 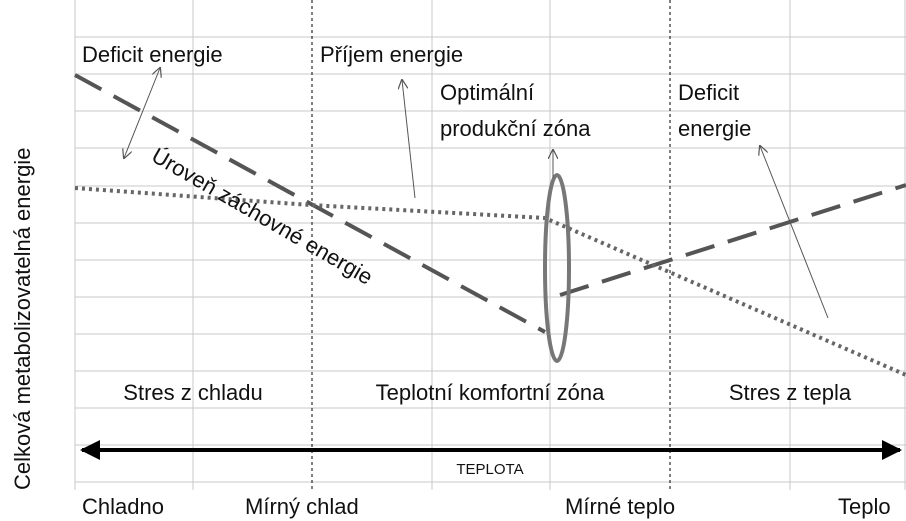 What do you see at coordinates (708, 92) in the screenshot?
I see `annotation: Deficit` at bounding box center [708, 92].